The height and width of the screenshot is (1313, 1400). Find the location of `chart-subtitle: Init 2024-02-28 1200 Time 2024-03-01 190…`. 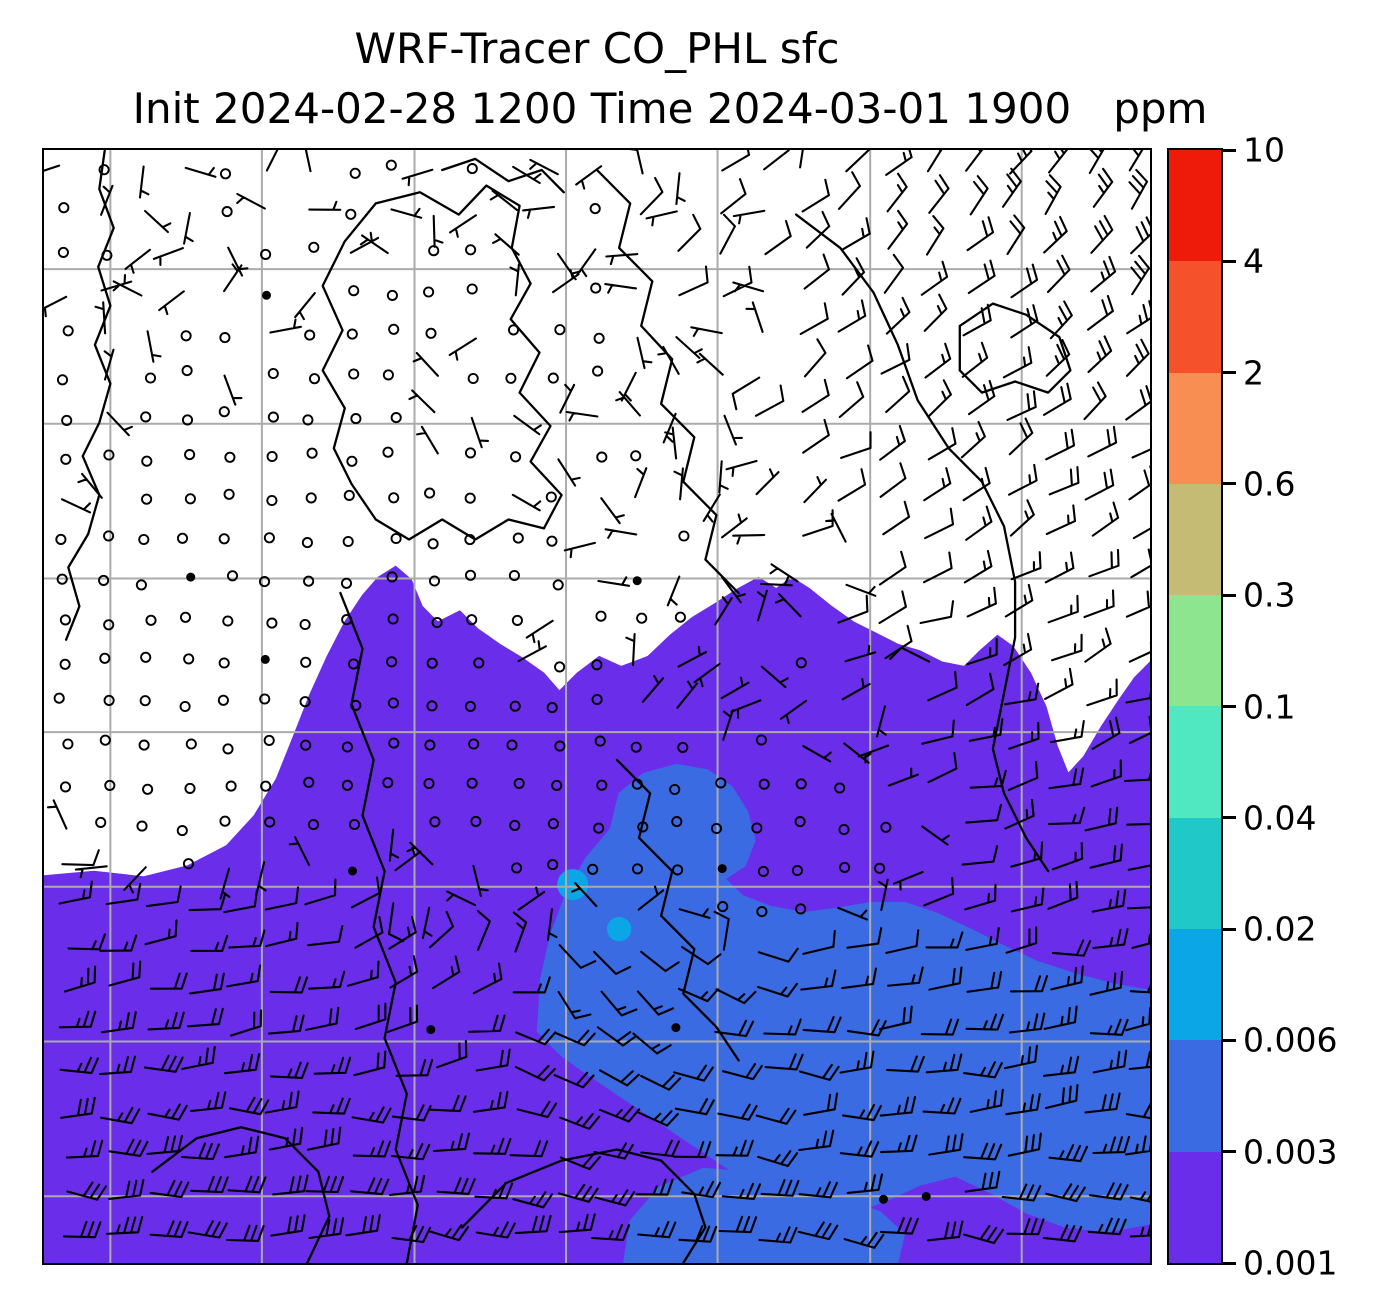

chart-subtitle: Init 2024-02-28 1200 Time 2024-03-01 190… is located at coordinates (670, 108).